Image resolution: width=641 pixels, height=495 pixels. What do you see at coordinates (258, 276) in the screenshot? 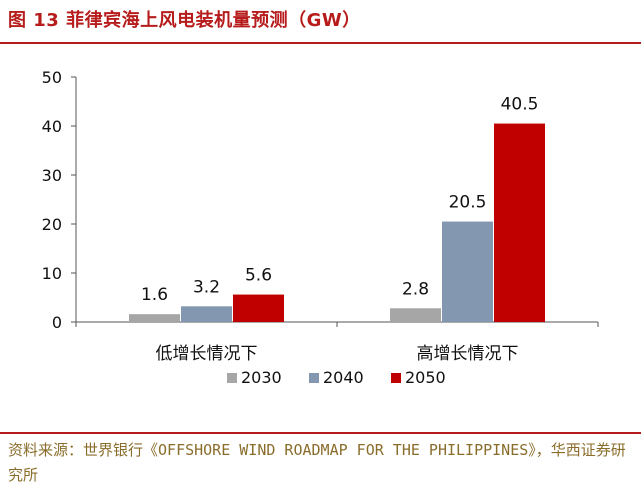
I see `data-label: 5.6` at bounding box center [258, 276].